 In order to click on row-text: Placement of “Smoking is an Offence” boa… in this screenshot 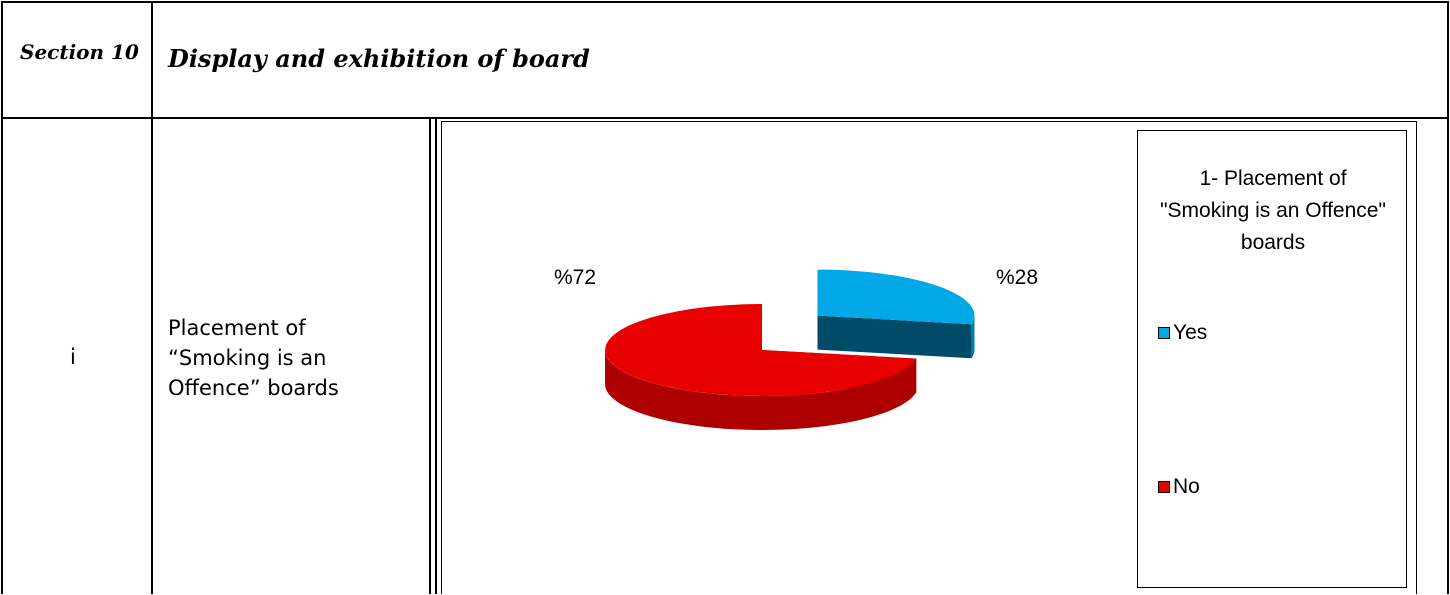, I will do `click(253, 358)`.